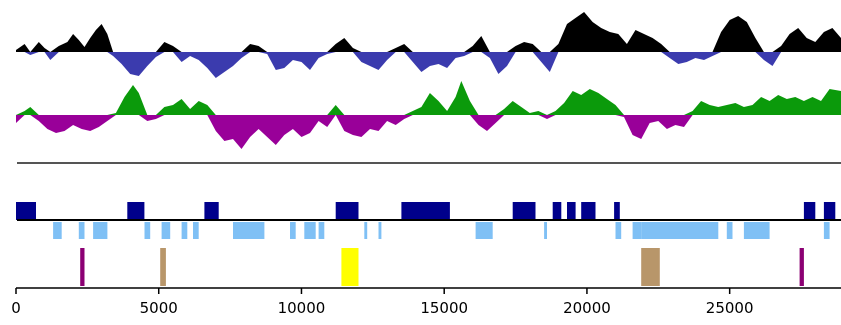  Describe the element at coordinates (302, 308) in the screenshot. I see `axis-tick-label: 10000` at that location.